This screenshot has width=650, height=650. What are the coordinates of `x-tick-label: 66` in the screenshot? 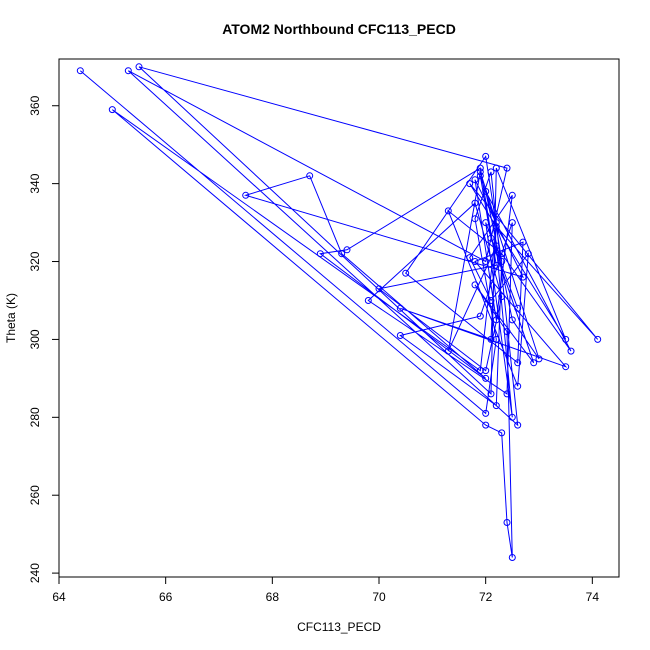 It's located at (166, 597).